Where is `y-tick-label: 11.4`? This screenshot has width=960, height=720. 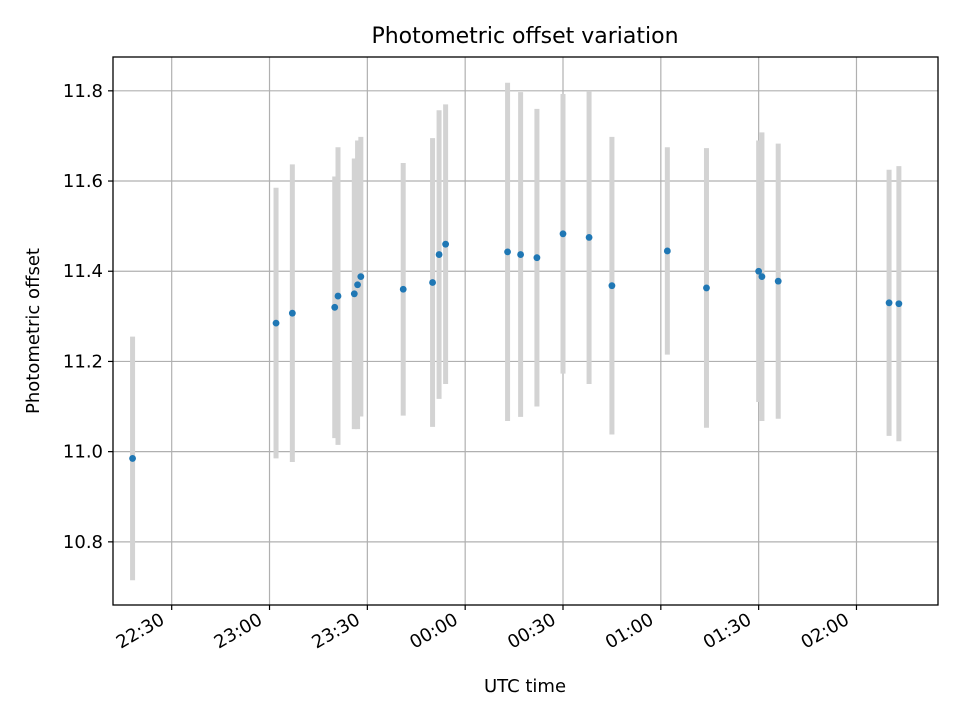 y-tick-label: 11.4 is located at coordinates (83, 271).